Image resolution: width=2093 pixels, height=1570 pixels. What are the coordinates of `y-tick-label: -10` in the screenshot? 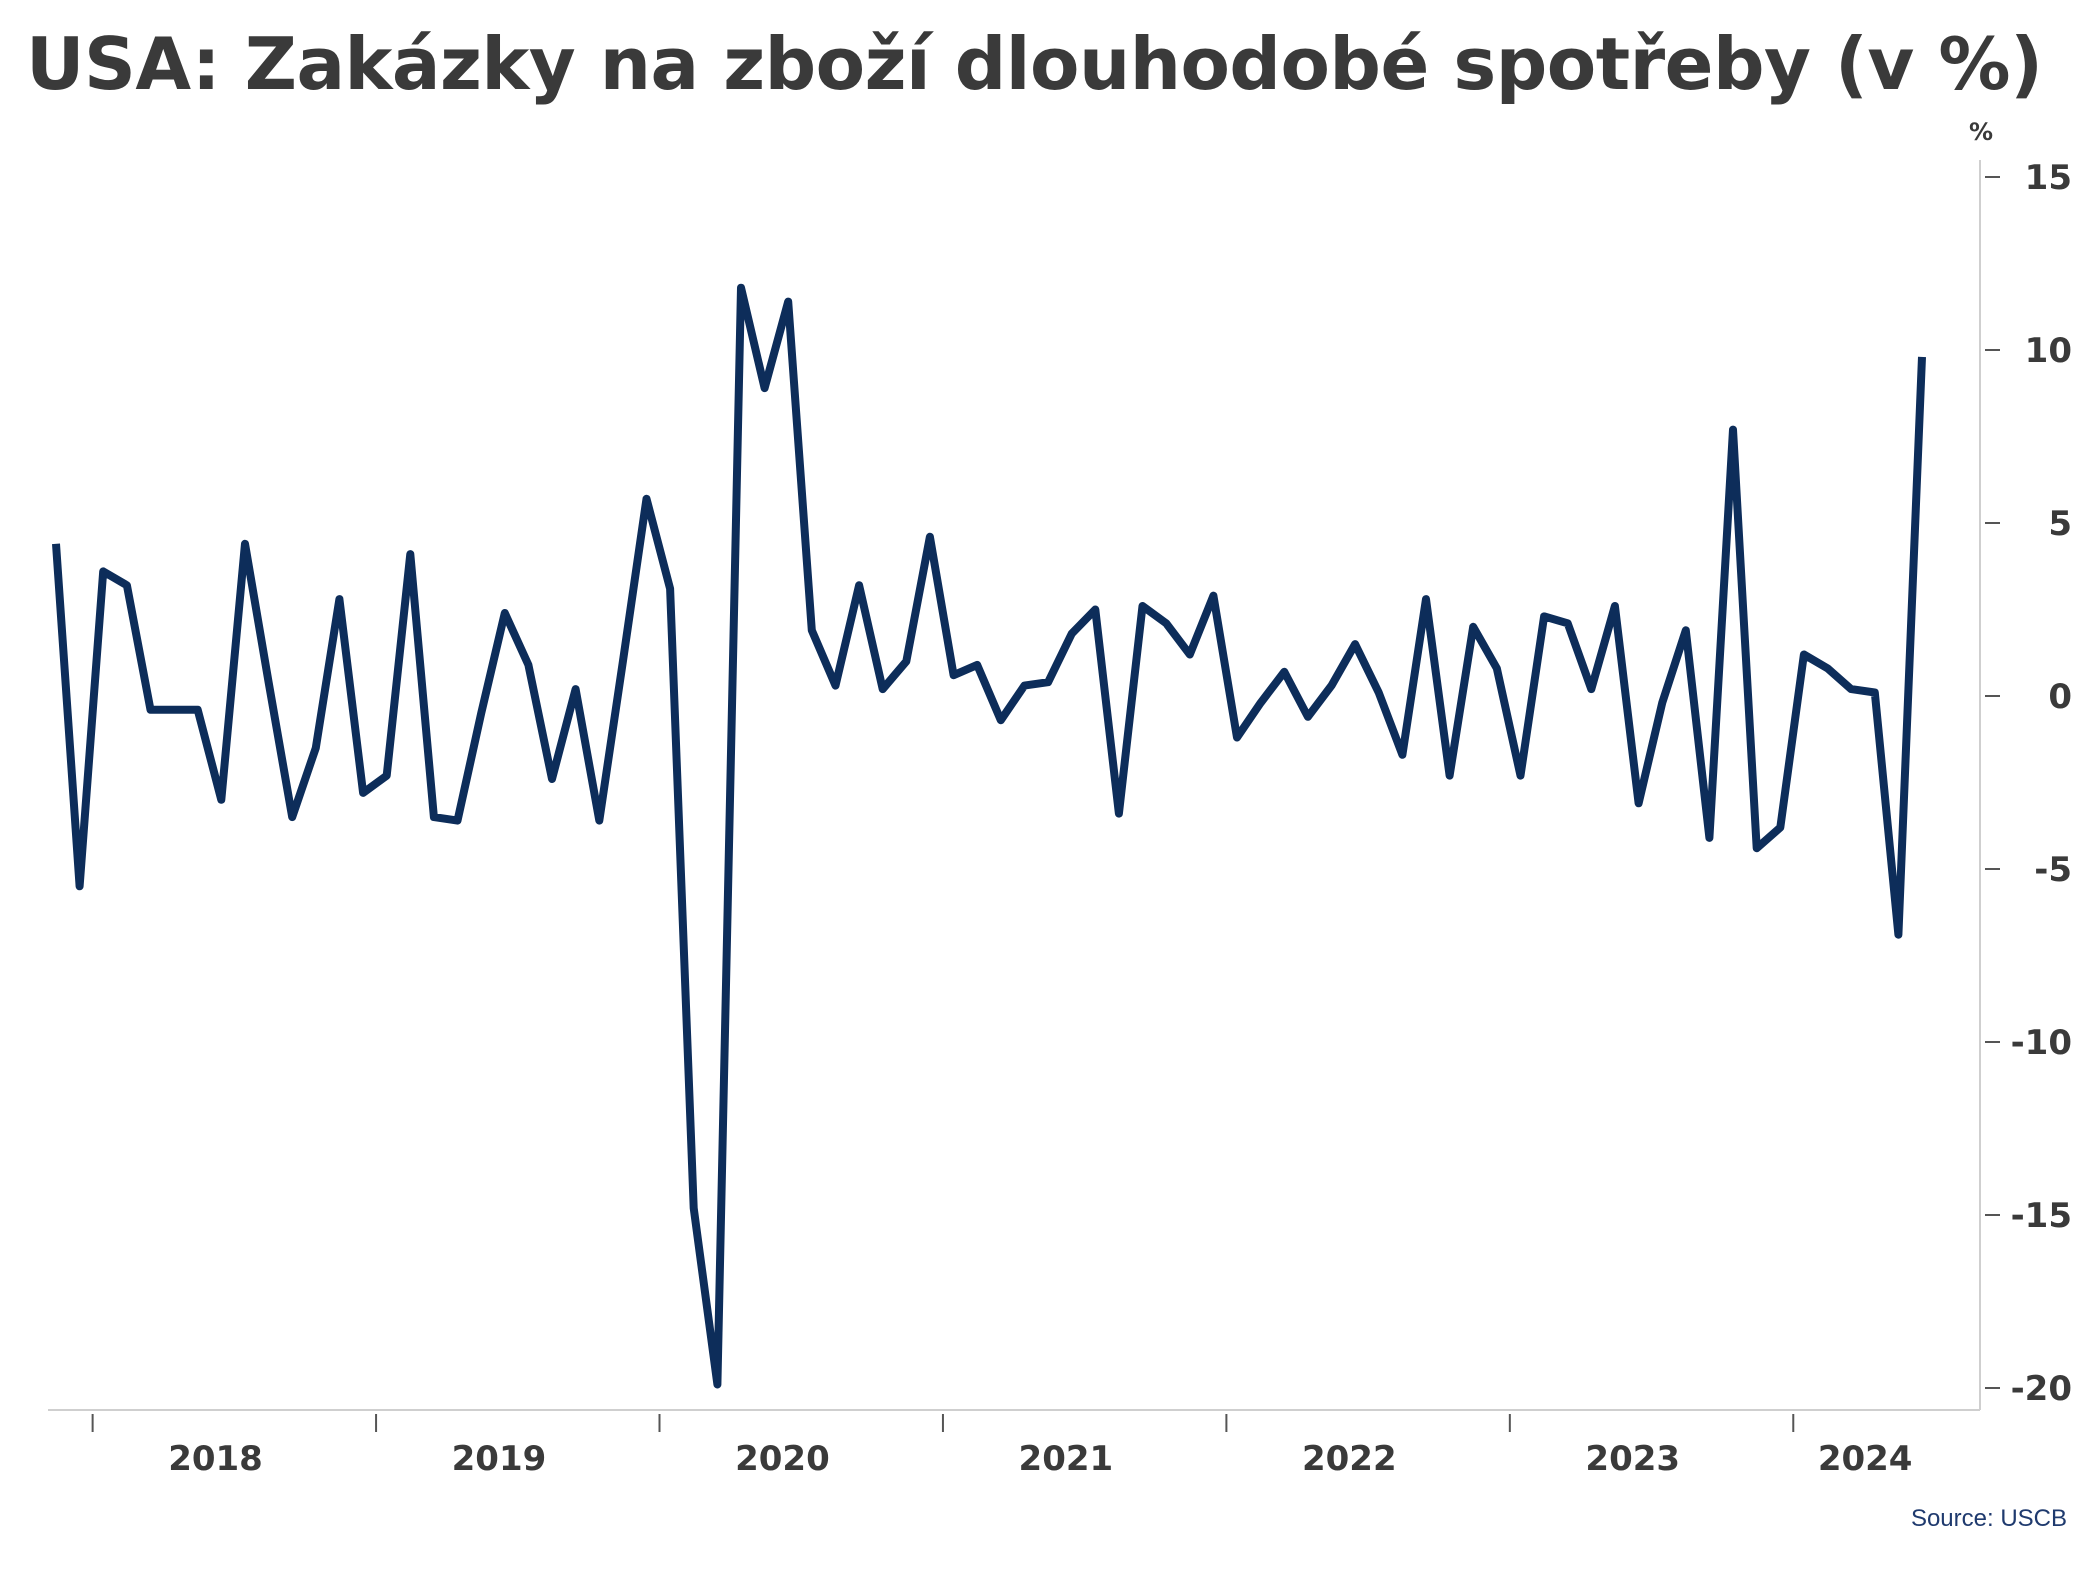 It's located at (2041, 1043).